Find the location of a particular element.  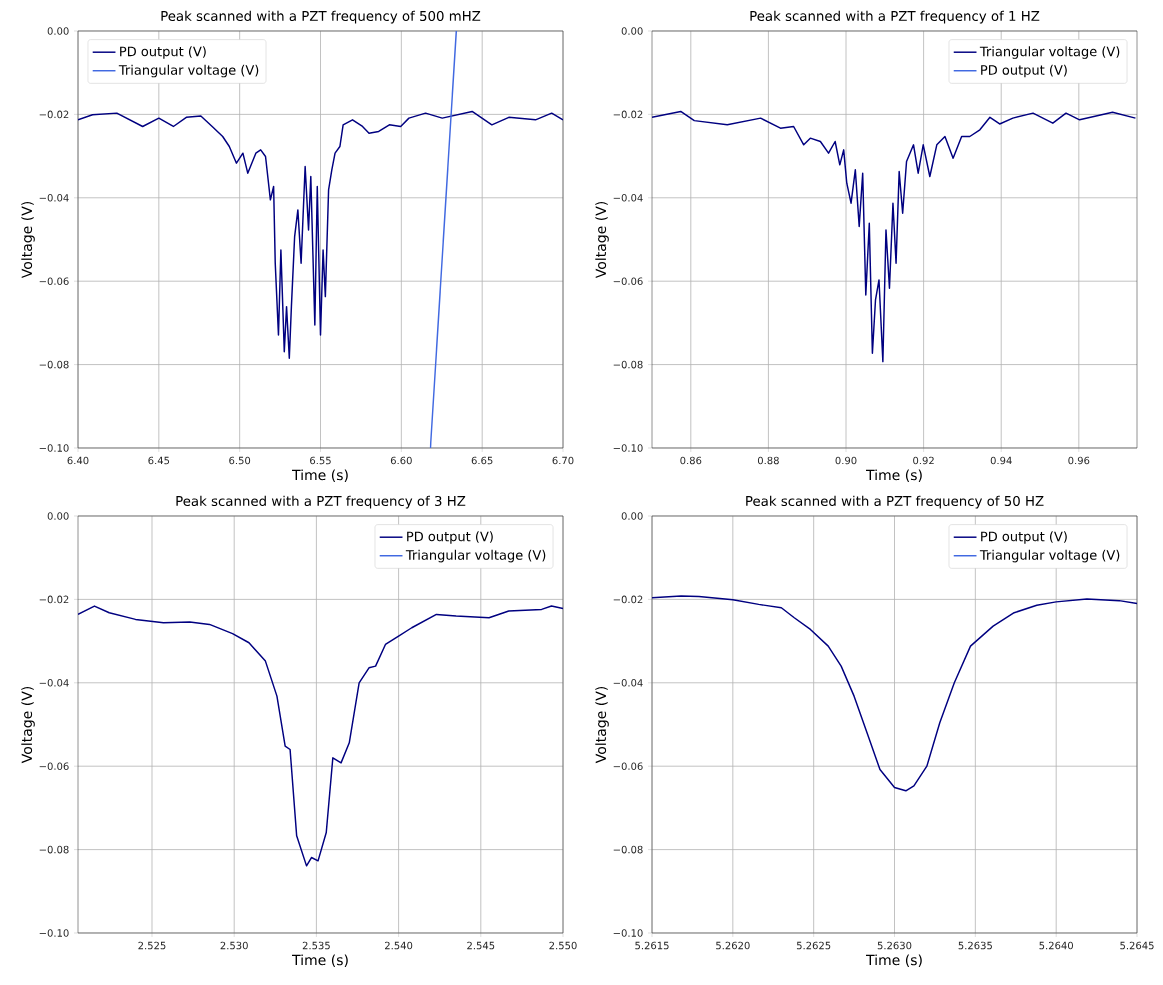

x-tick-label: 0.94 is located at coordinates (1001, 460).